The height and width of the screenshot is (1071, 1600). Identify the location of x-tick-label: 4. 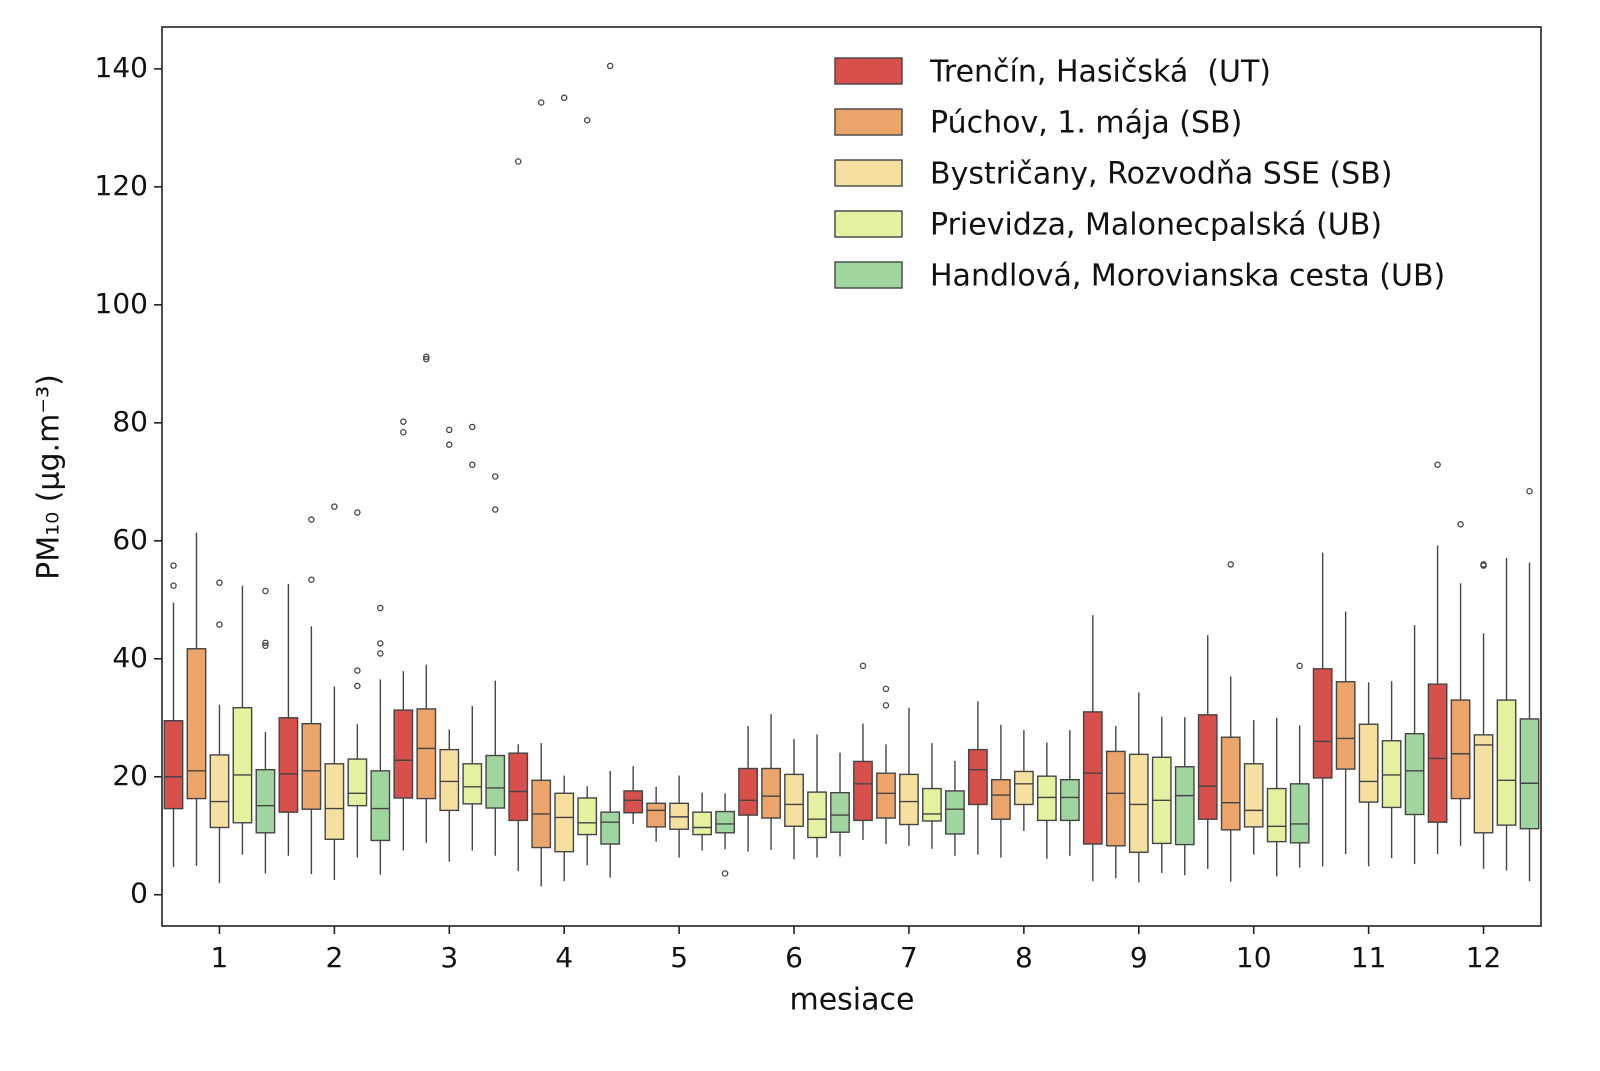
(564, 957).